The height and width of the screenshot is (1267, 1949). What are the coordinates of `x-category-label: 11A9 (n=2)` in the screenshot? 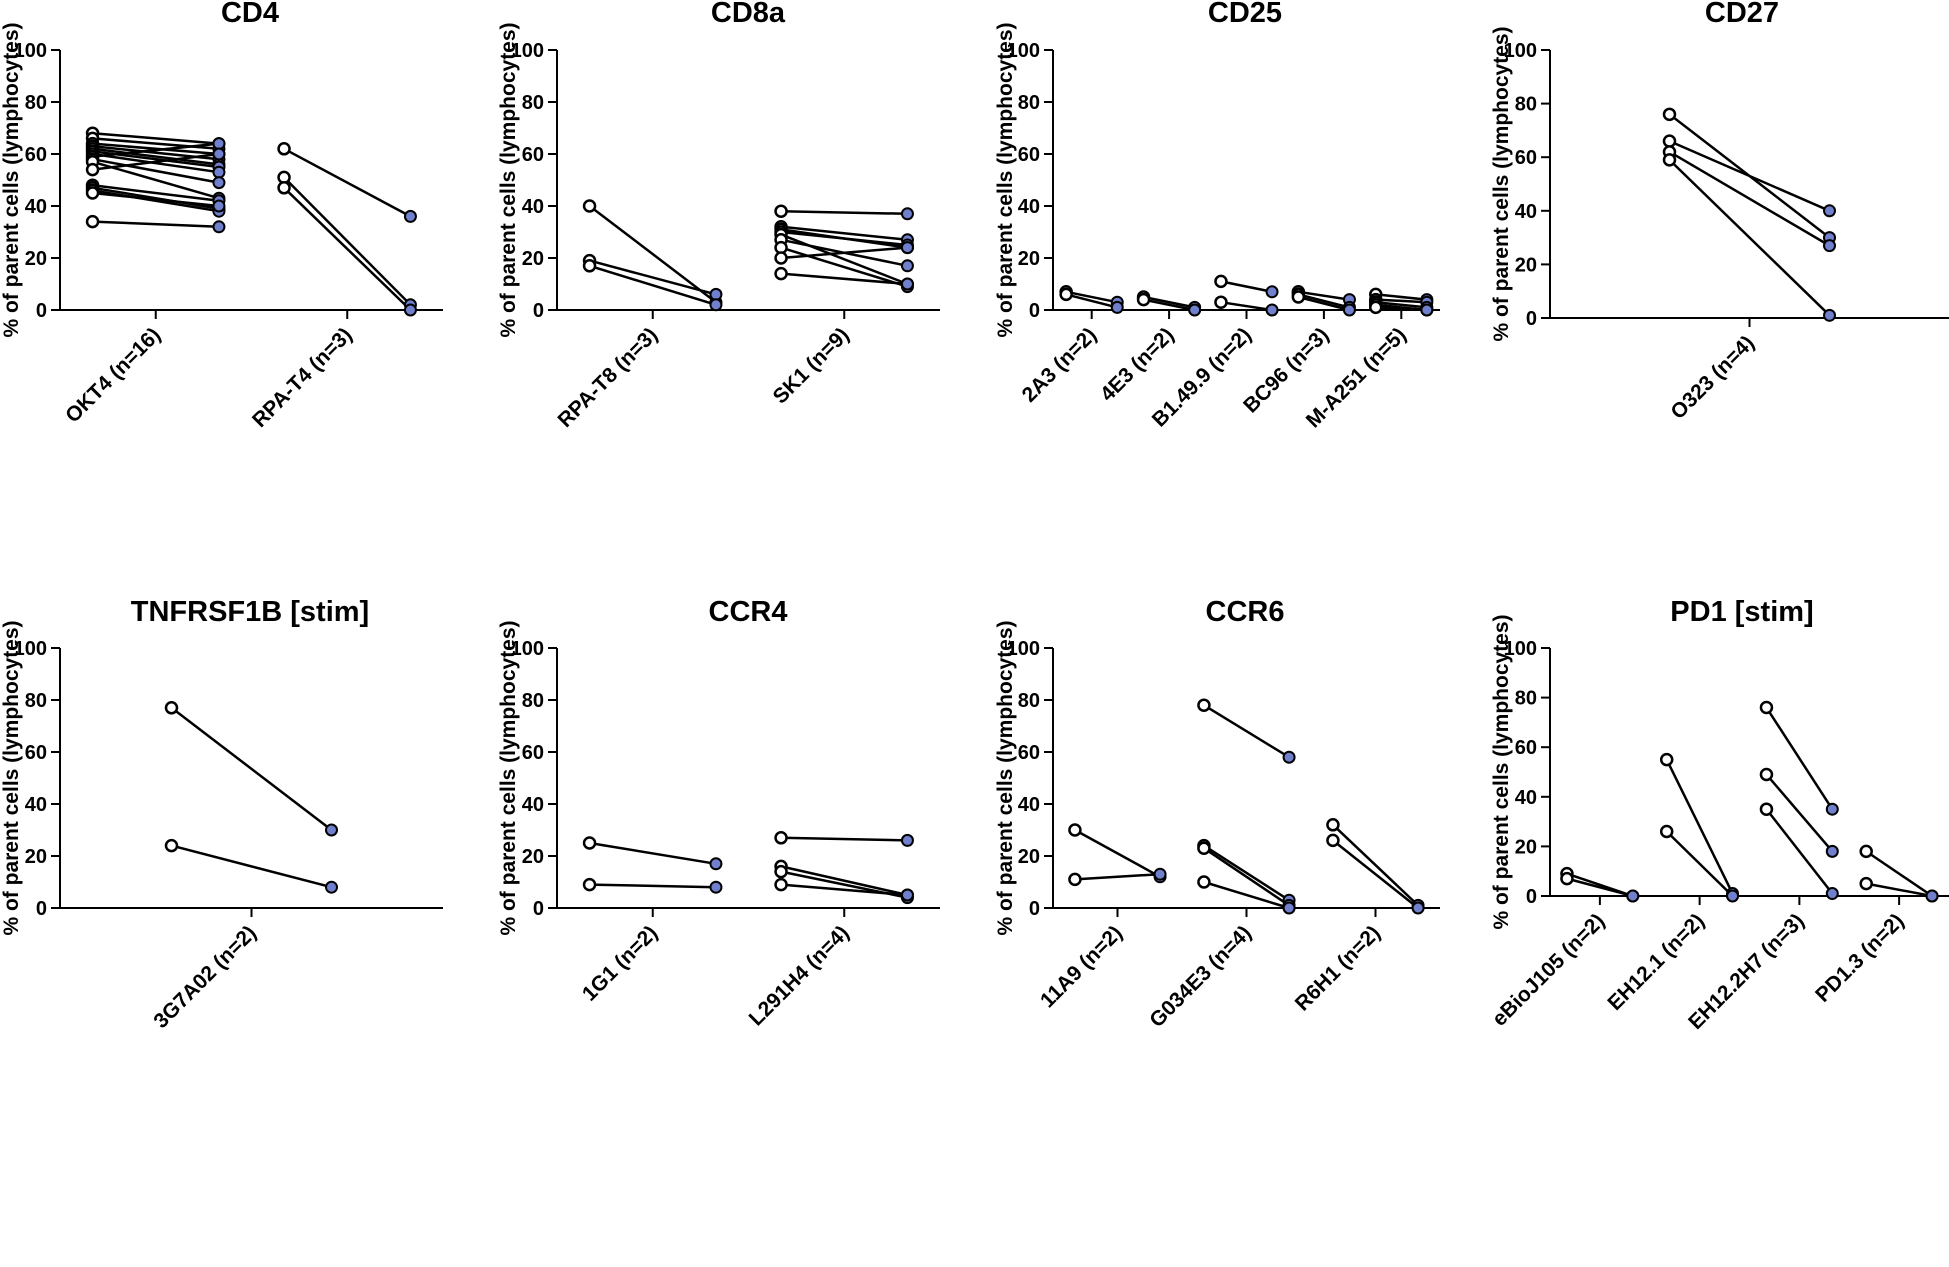 It's located at (1081, 966).